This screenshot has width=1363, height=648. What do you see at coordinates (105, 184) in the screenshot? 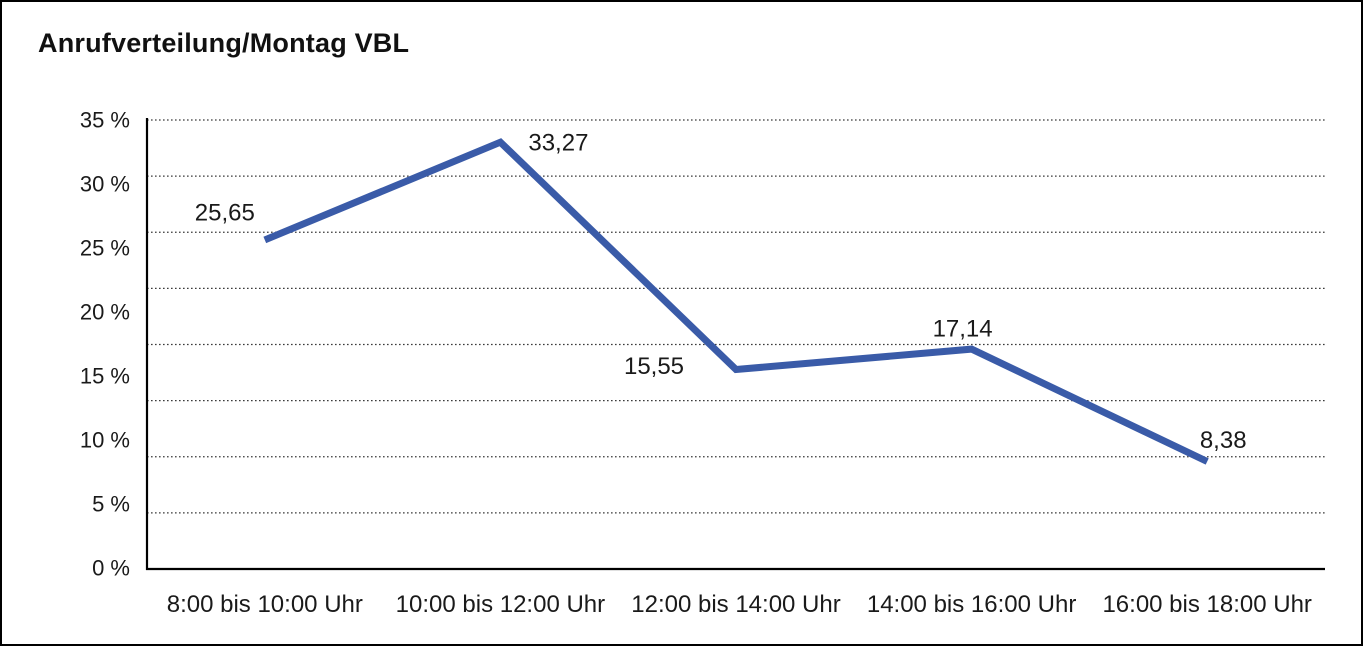
I see `y-axis-tick-label: 30 %` at bounding box center [105, 184].